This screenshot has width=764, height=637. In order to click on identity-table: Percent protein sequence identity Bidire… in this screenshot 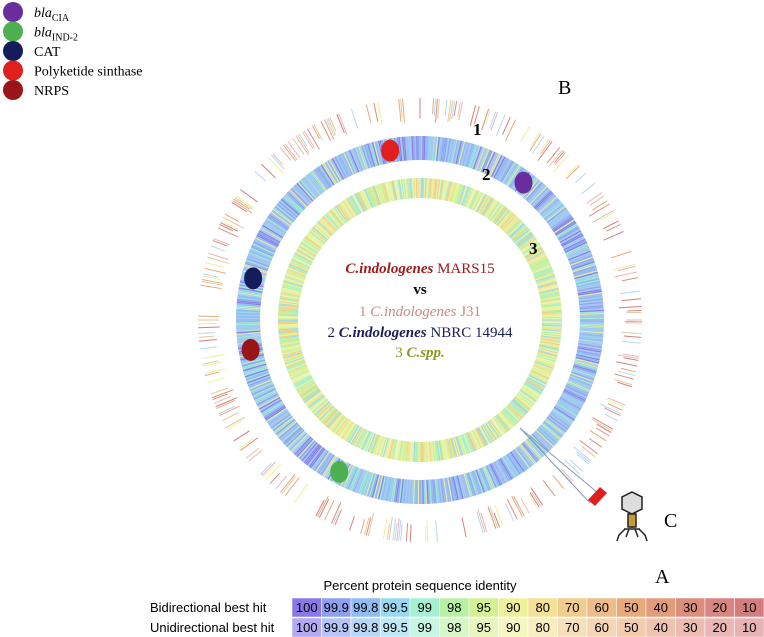, I will do `click(457, 607)`.